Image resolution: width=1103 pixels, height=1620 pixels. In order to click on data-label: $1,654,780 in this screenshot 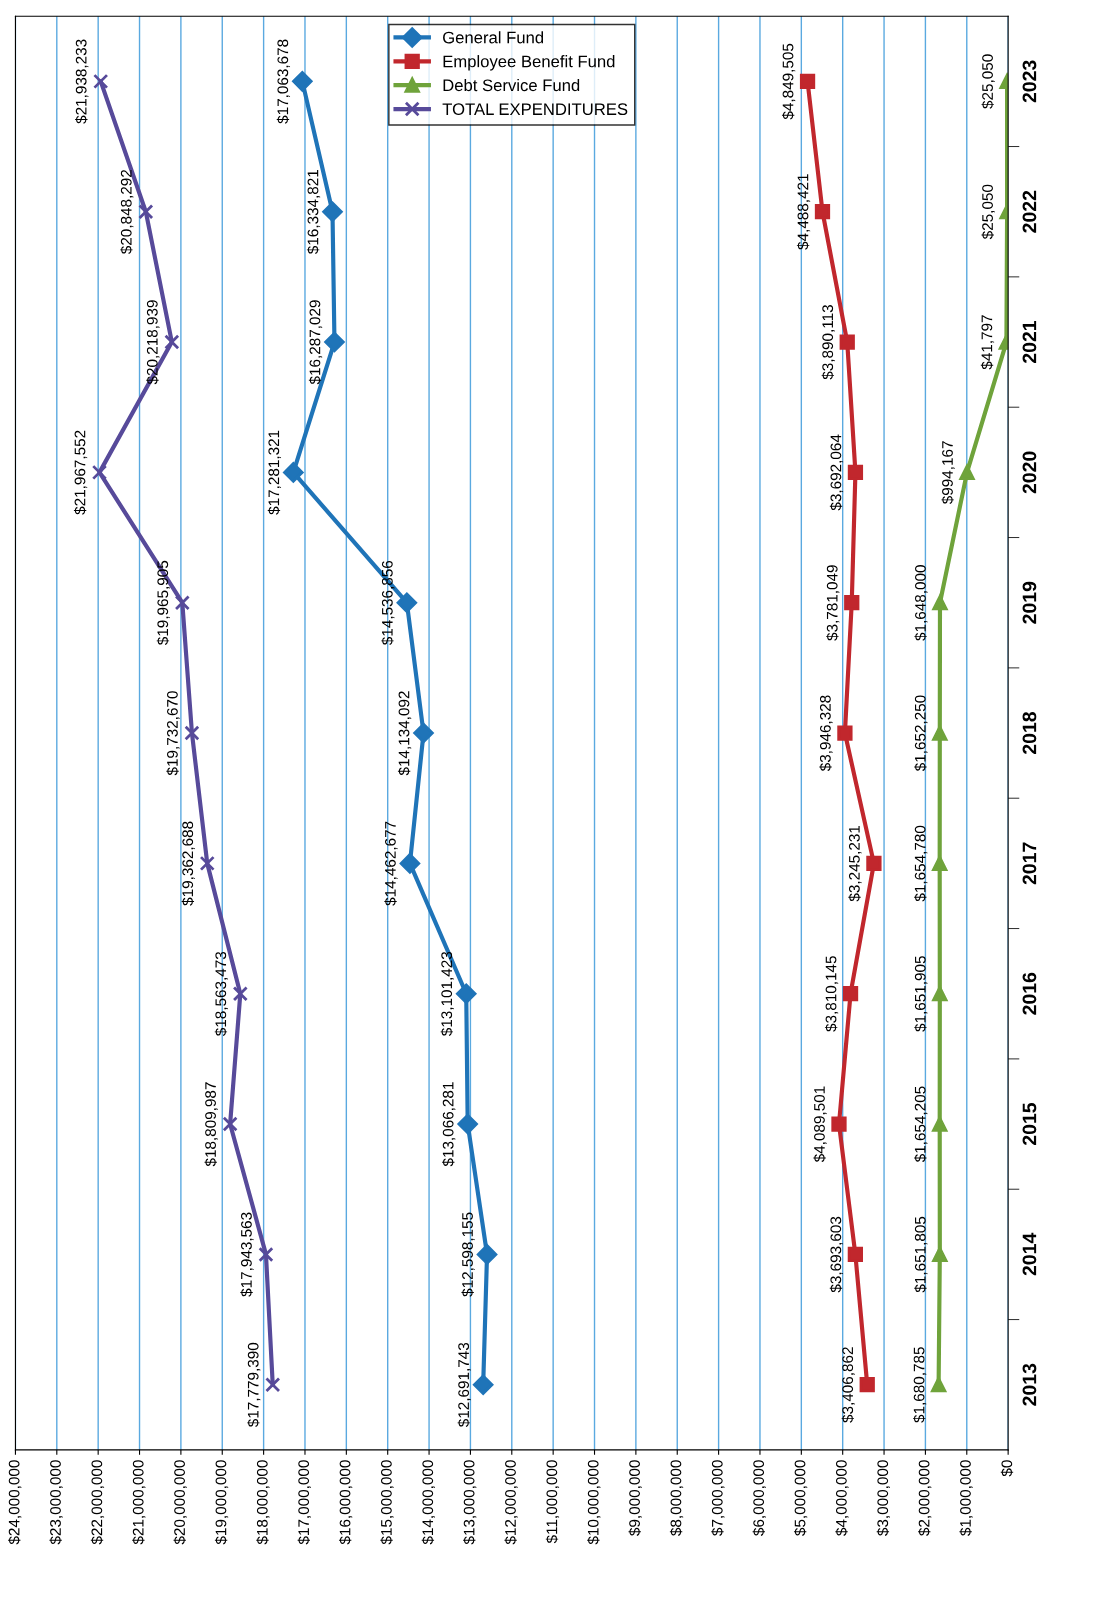, I will do `click(921, 863)`.